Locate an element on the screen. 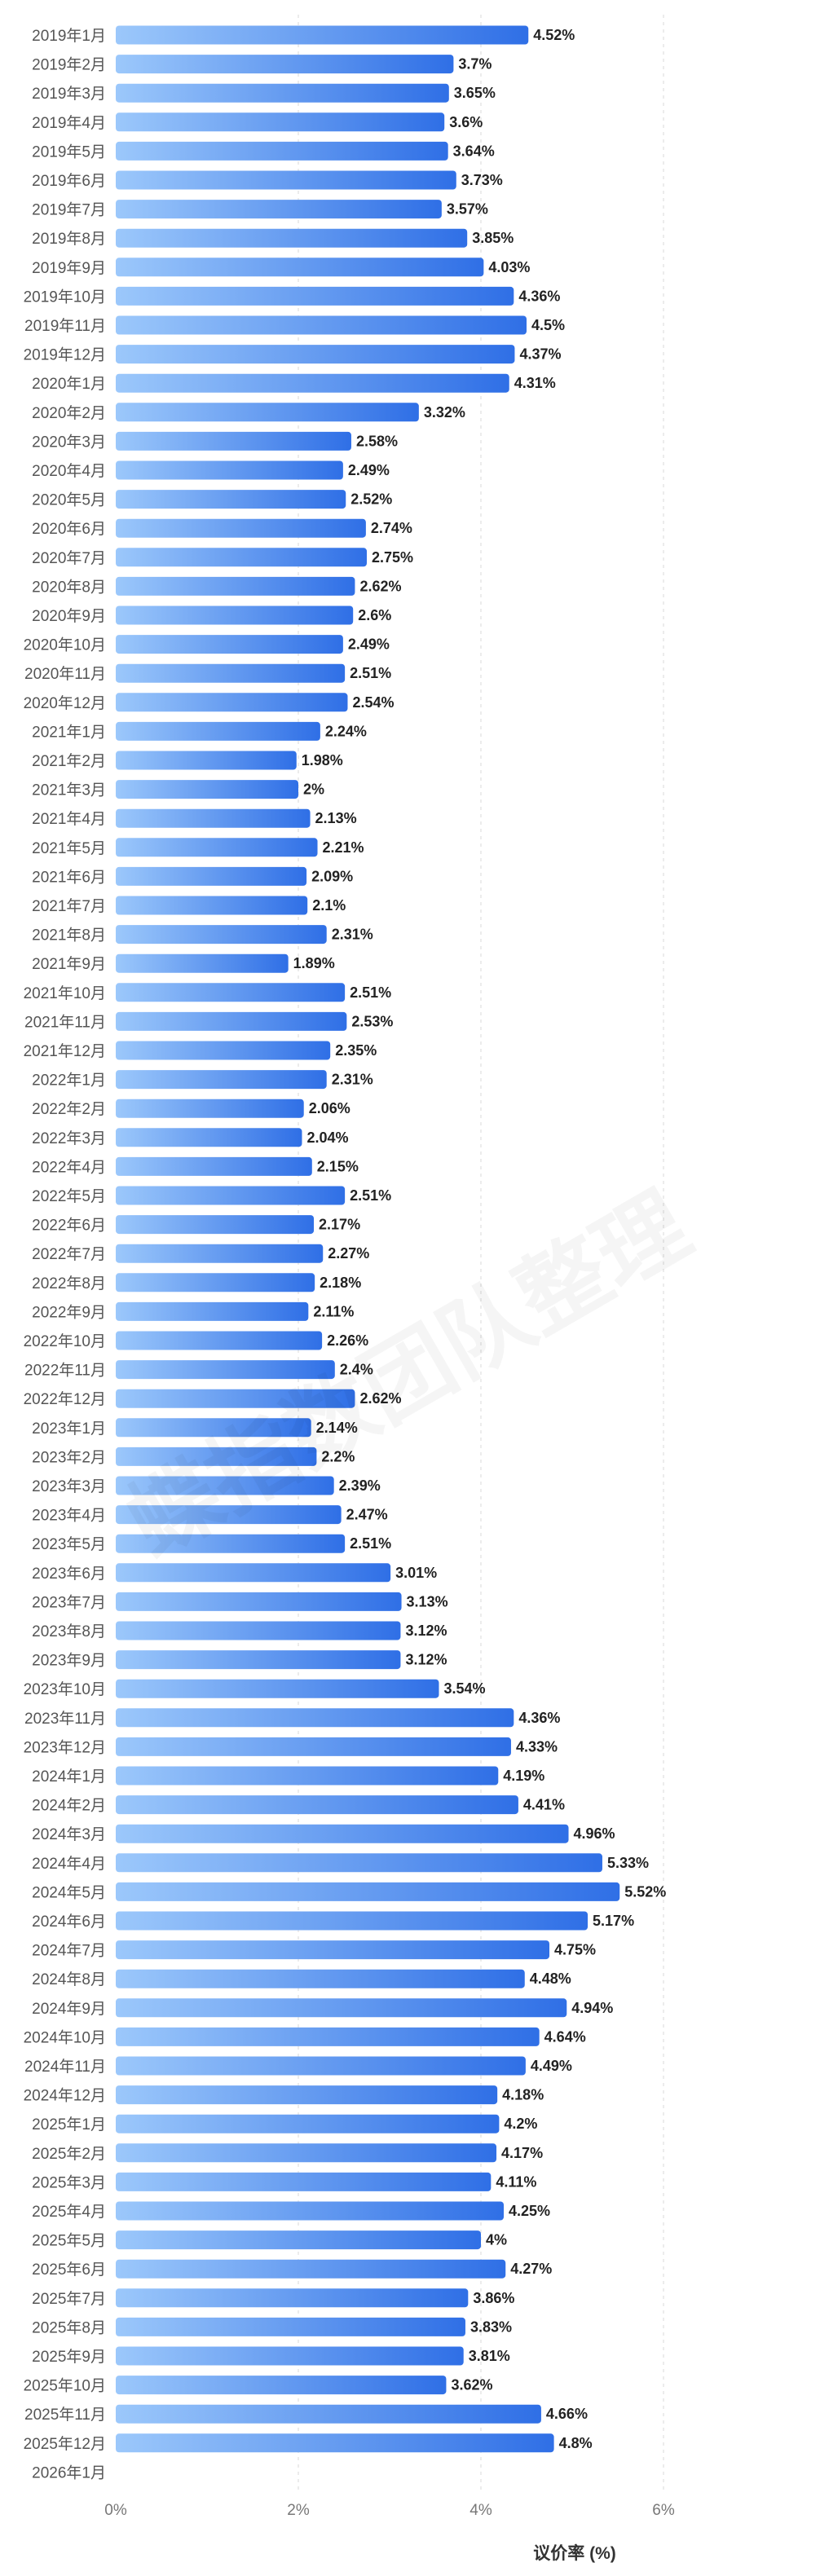 The height and width of the screenshot is (2576, 820). value-label: 3.6% is located at coordinates (466, 122).